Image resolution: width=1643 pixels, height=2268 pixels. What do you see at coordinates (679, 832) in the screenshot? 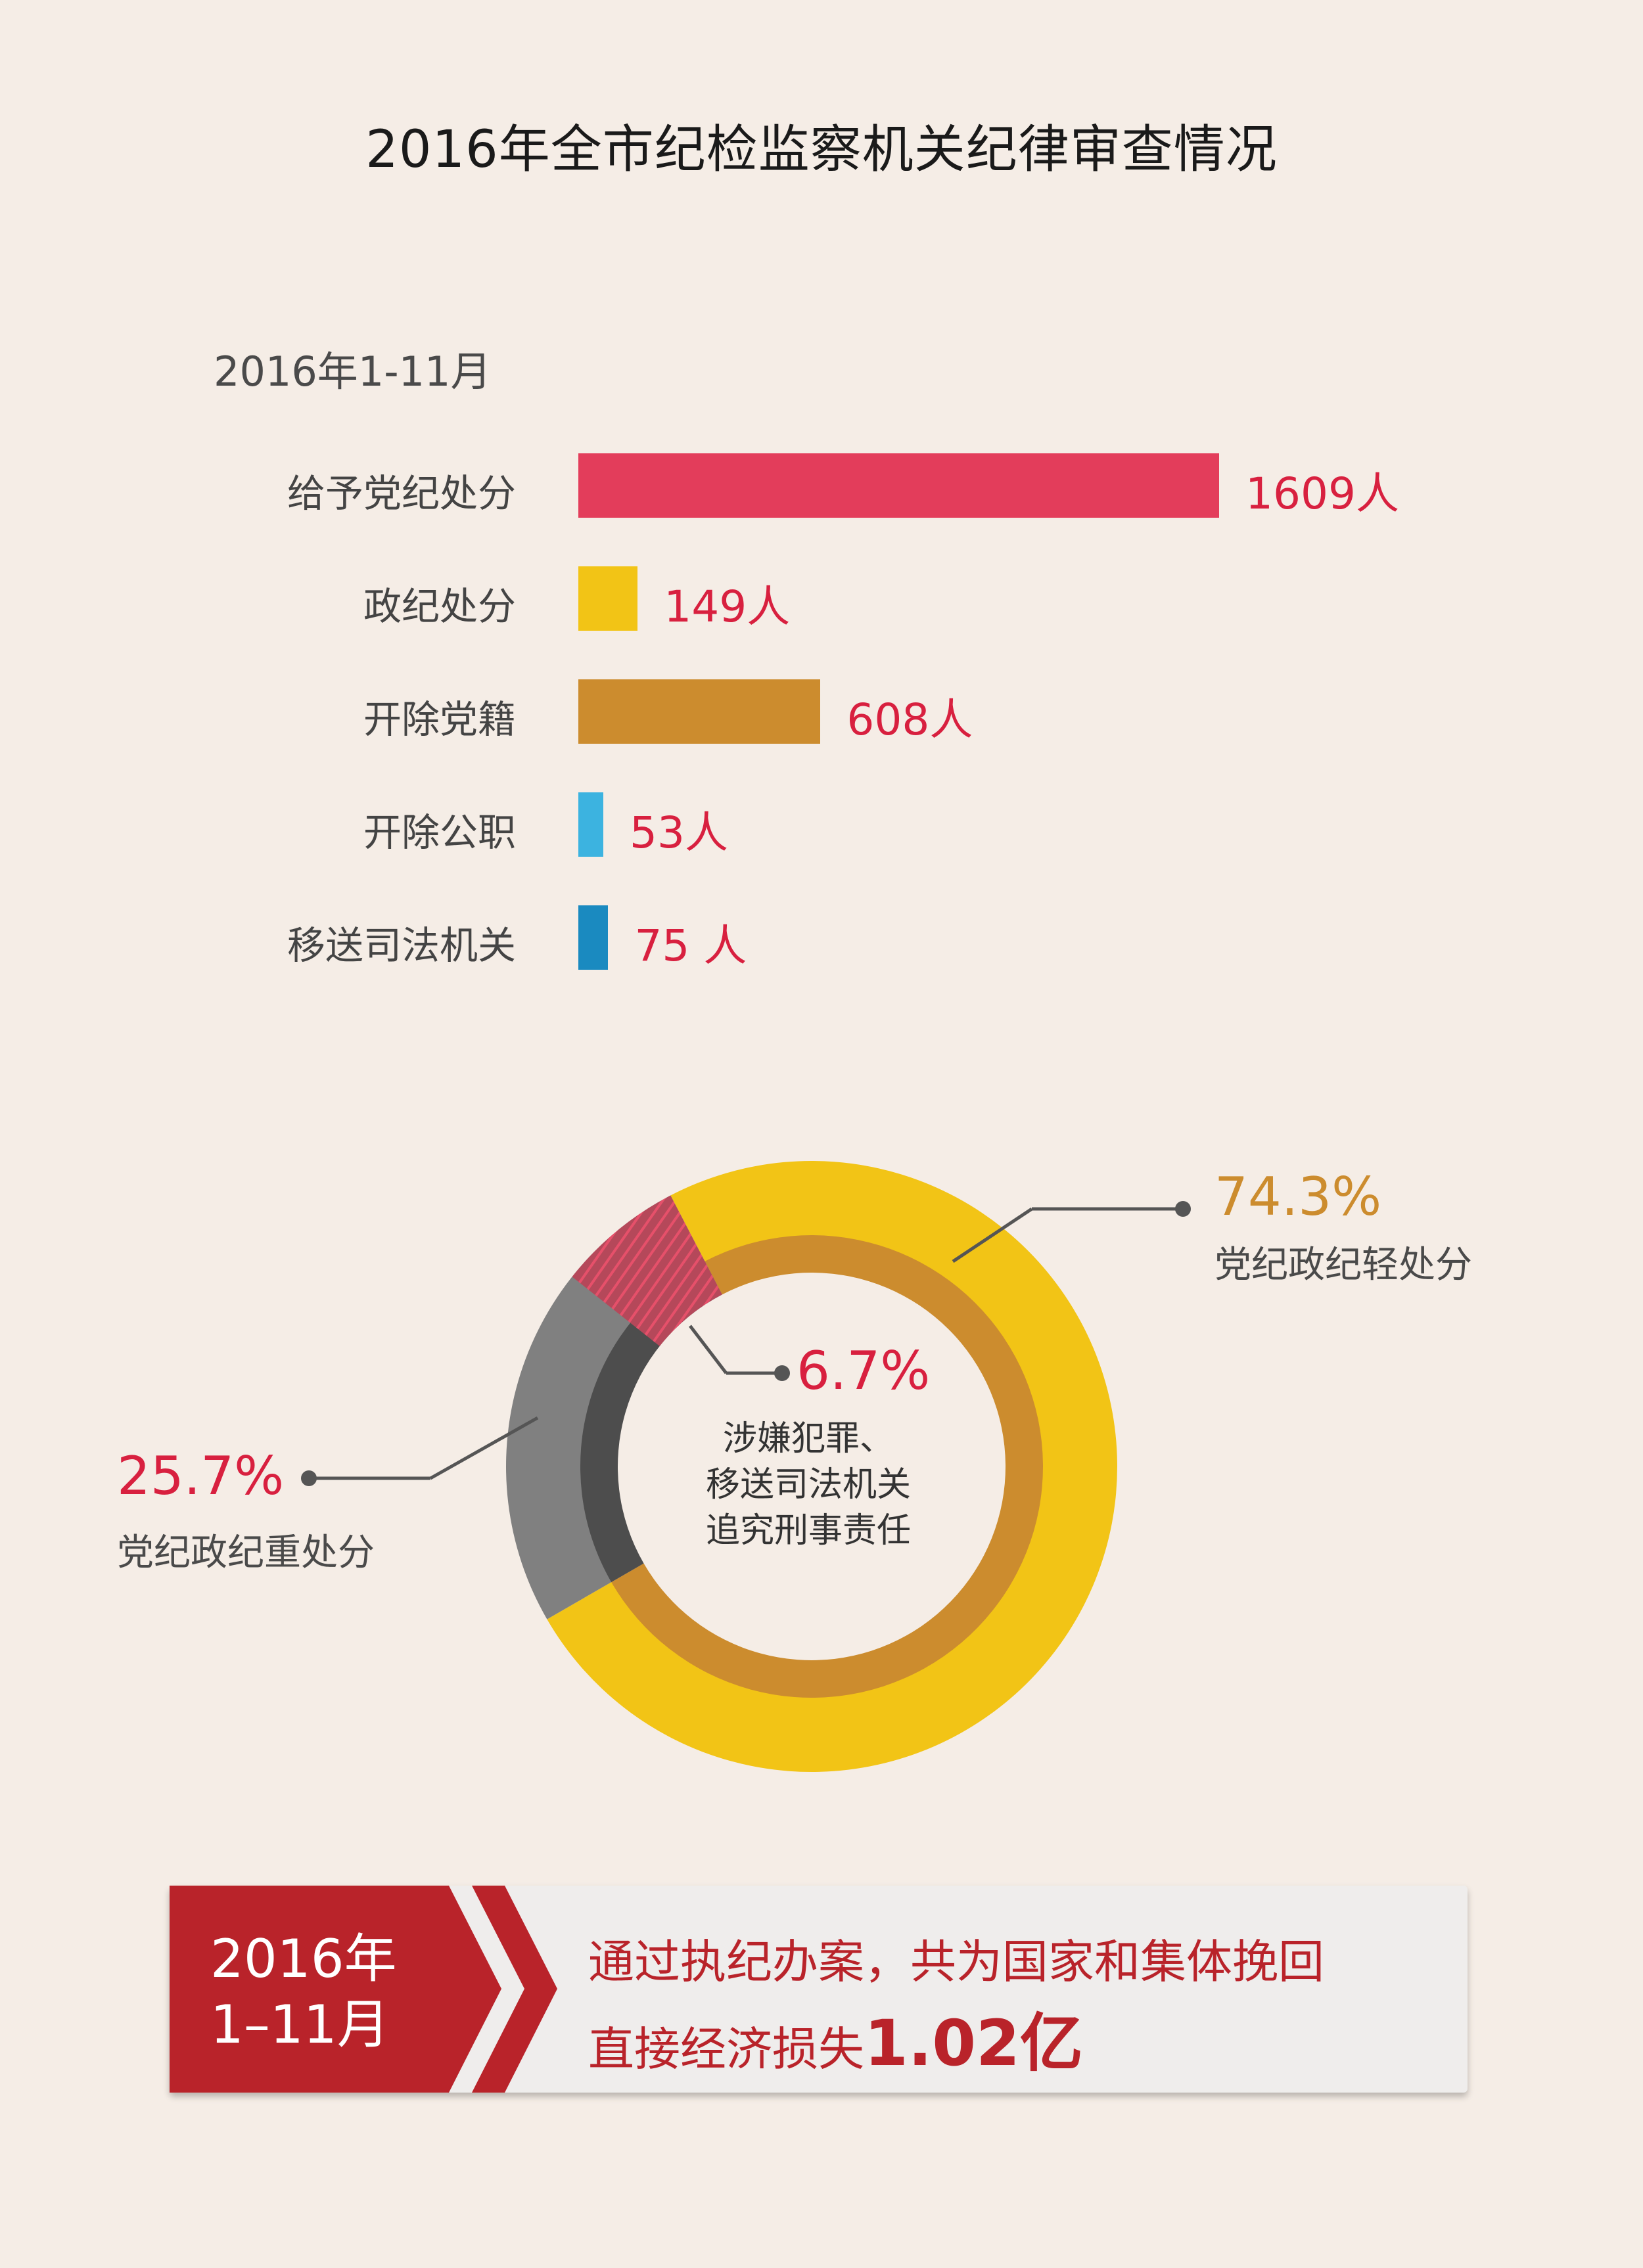
I see `bar-value-label: 53人` at bounding box center [679, 832].